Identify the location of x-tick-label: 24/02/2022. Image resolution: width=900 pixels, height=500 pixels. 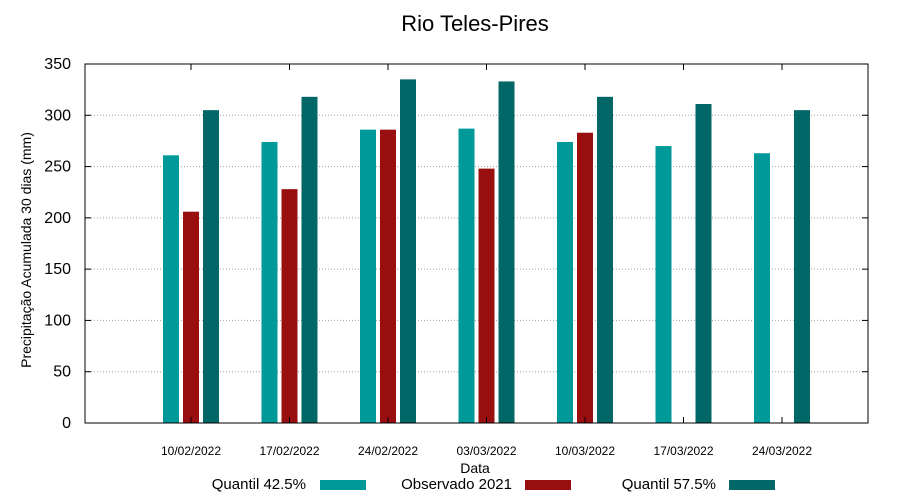
(388, 451).